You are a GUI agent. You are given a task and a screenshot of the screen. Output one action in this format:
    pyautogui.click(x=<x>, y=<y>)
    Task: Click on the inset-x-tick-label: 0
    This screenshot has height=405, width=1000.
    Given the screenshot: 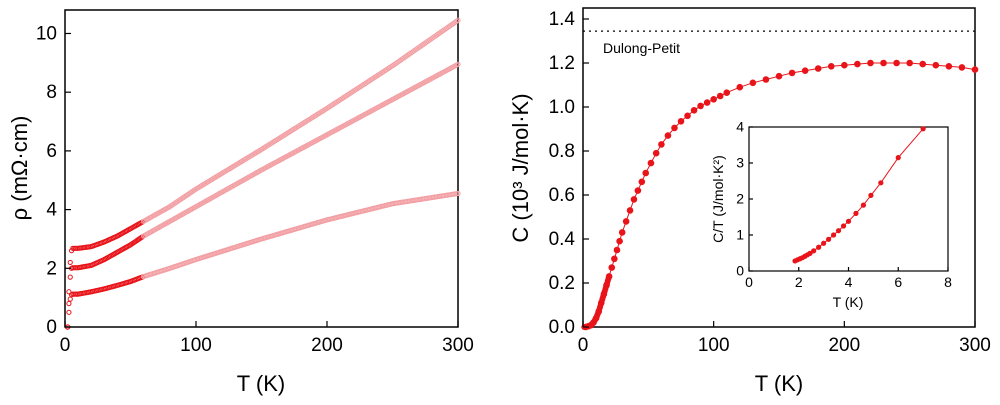 What is the action you would take?
    pyautogui.click(x=749, y=282)
    